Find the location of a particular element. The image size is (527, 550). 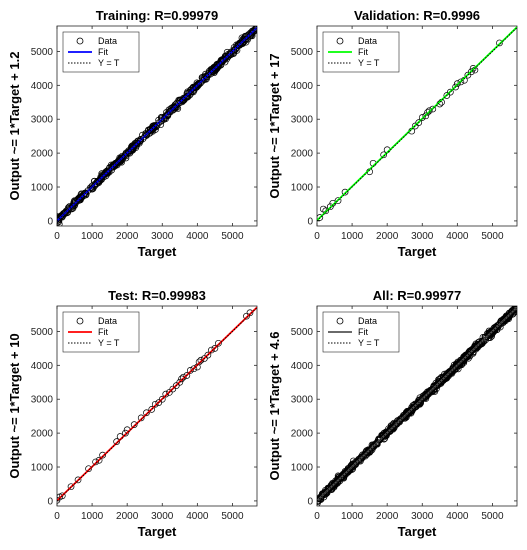

x-tick-label: 4000 is located at coordinates (457, 236).